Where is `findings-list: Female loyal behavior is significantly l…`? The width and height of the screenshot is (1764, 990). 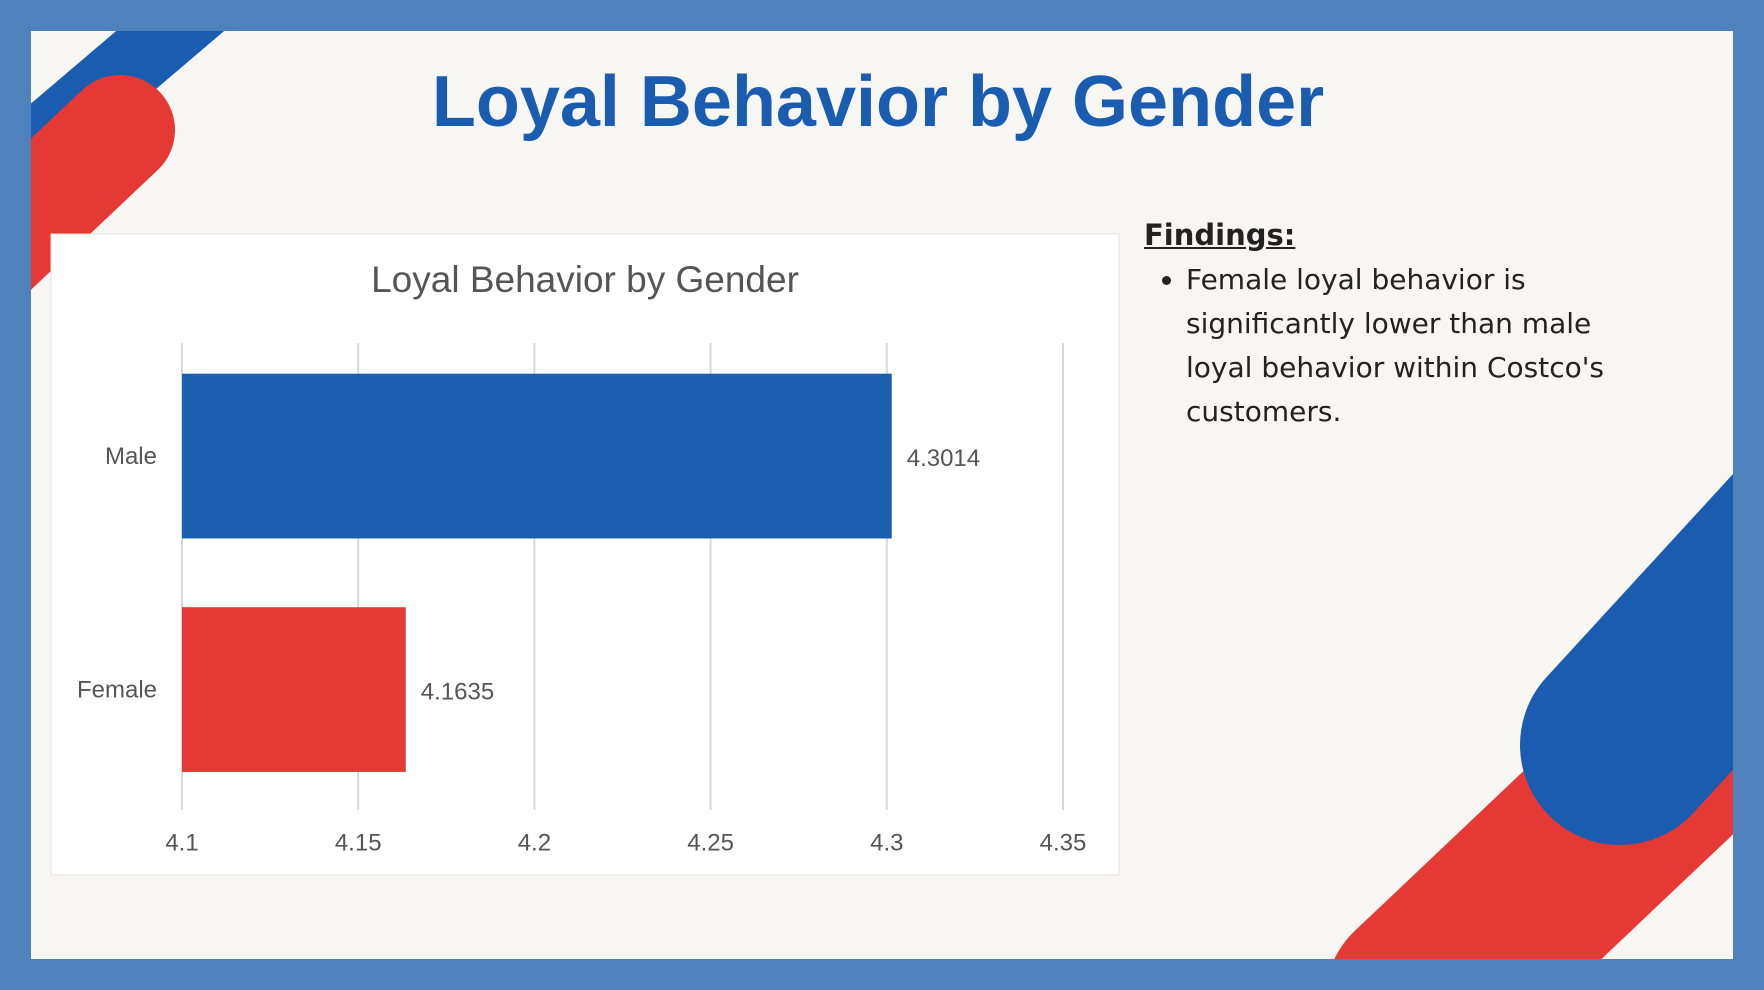 findings-list: Female loyal behavior is significantly l… is located at coordinates (1375, 346).